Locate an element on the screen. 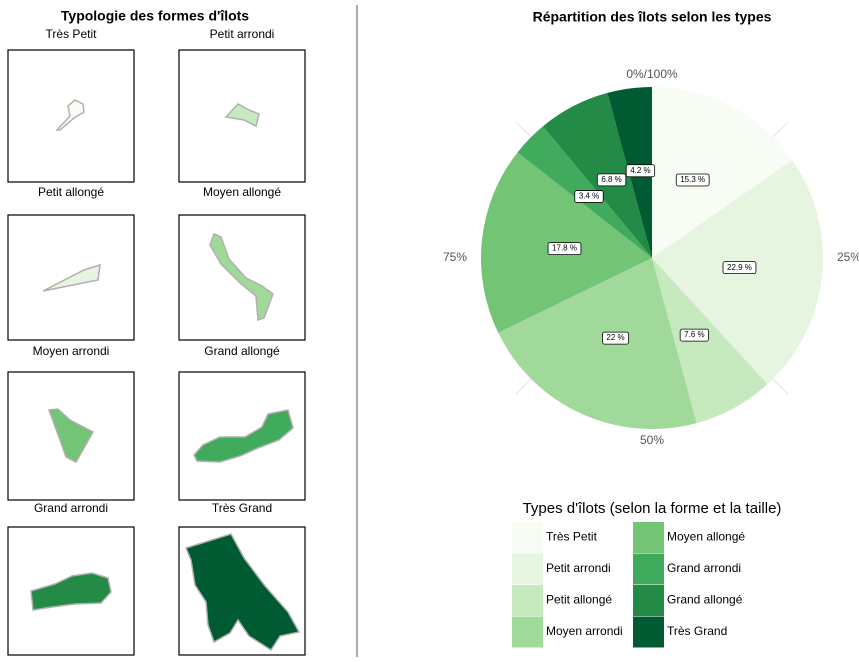 The height and width of the screenshot is (662, 859). panel-label: Moyen allongé is located at coordinates (242, 192).